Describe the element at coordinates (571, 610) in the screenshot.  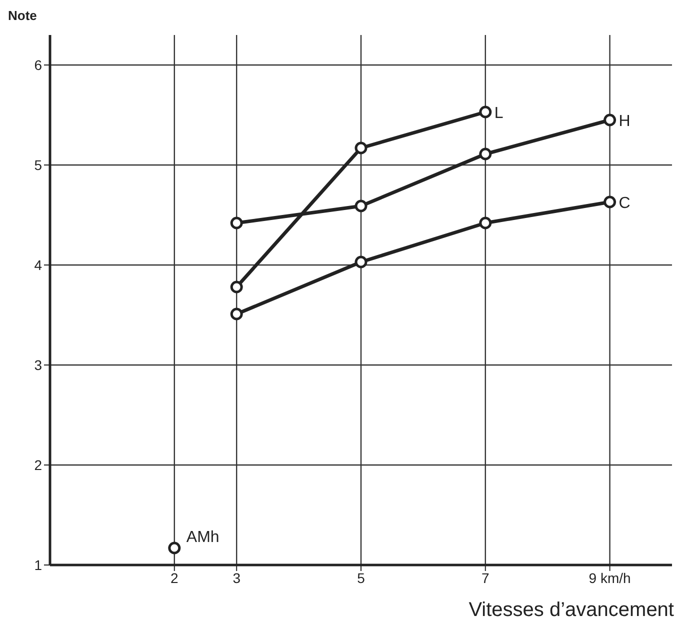
I see `x-axis-title: Vitesses d’avancement` at that location.